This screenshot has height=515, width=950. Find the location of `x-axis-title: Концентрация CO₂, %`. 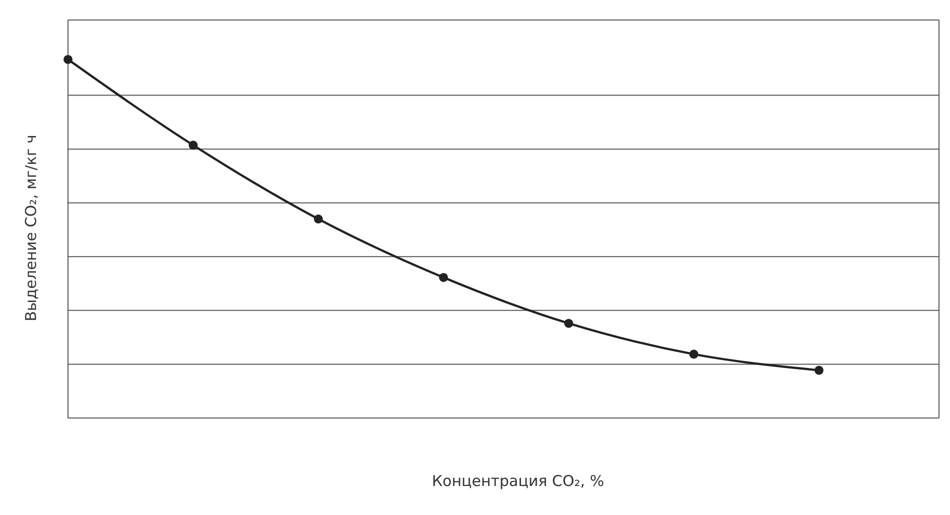

x-axis-title: Концентрация CO₂, % is located at coordinates (518, 481).